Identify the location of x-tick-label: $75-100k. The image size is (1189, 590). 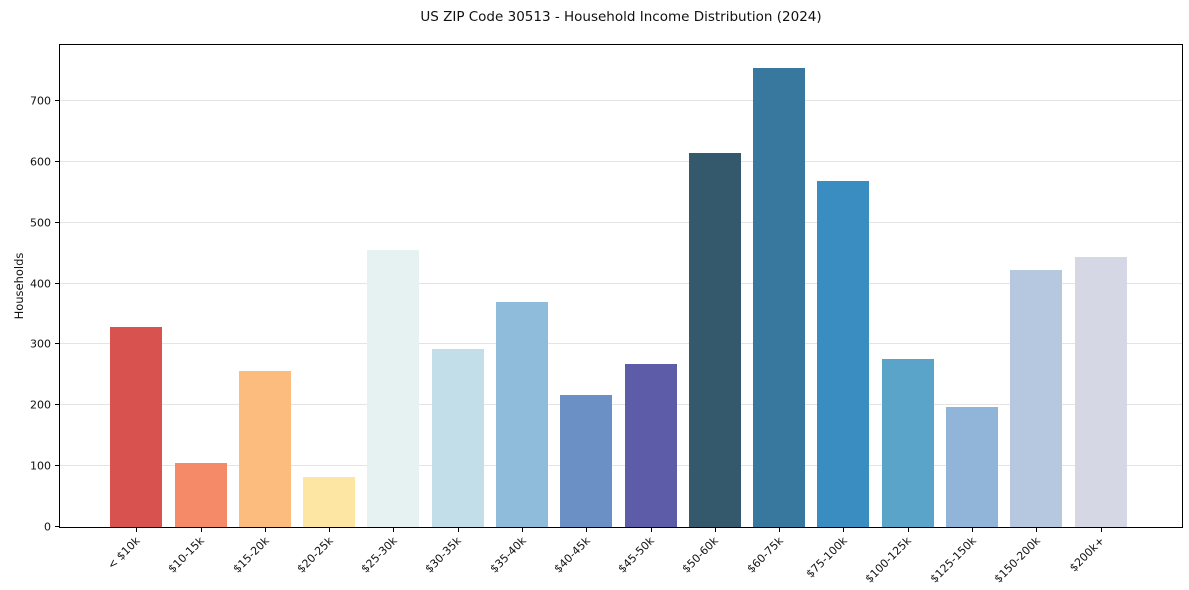
(826, 557).